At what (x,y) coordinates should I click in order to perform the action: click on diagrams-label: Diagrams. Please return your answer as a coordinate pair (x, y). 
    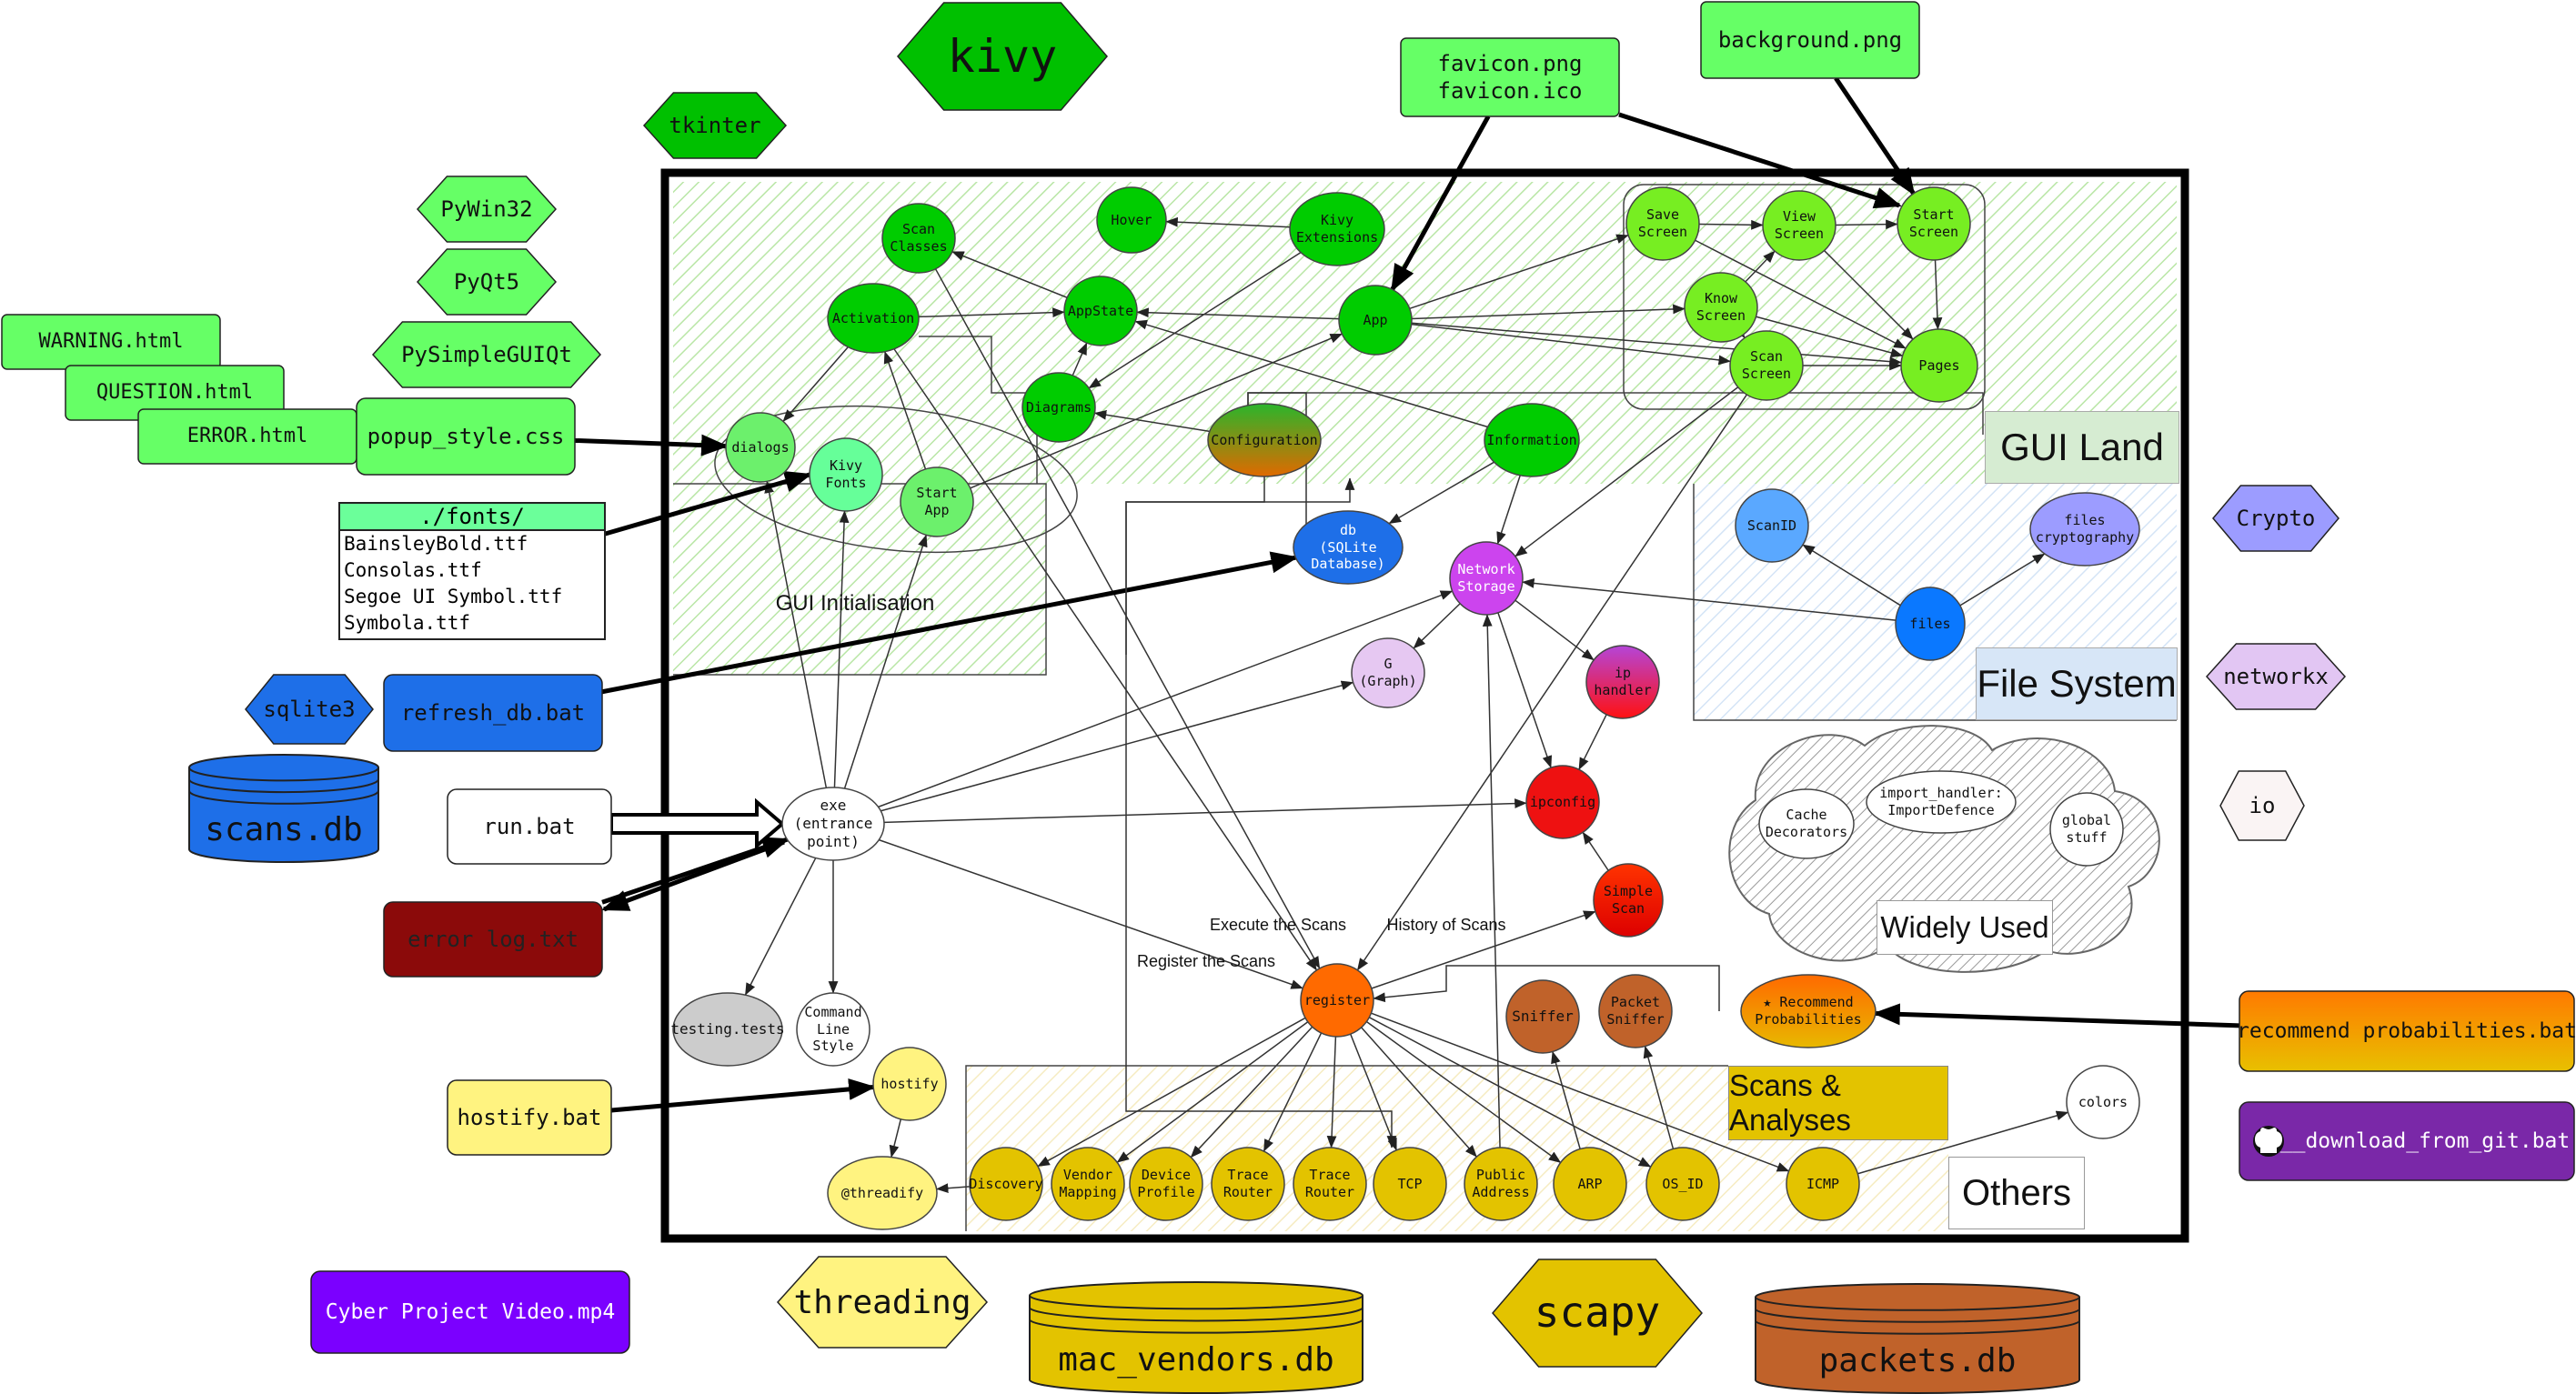
    Looking at the image, I should click on (1058, 407).